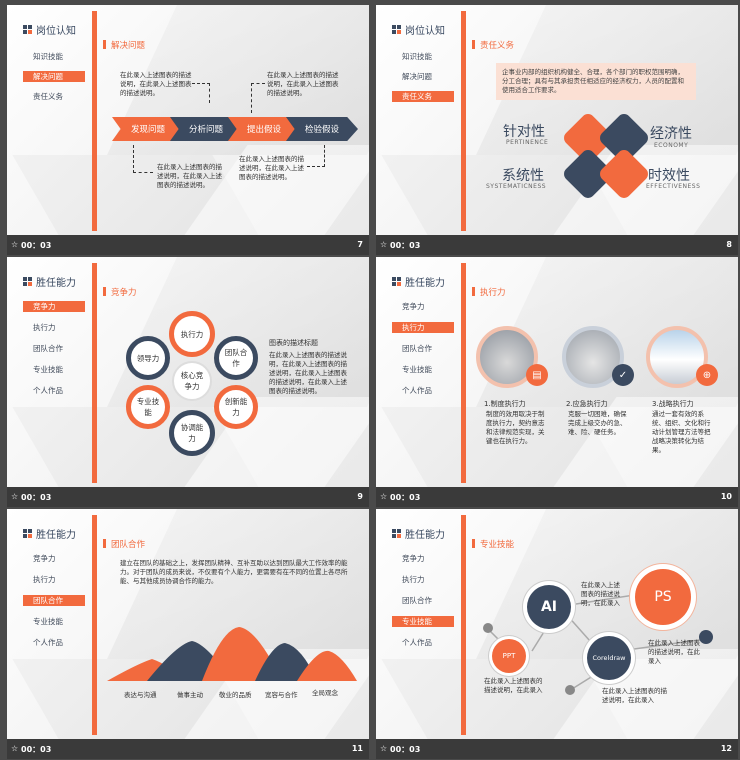  Describe the element at coordinates (48, 96) in the screenshot. I see `sidebar-item: 责任义务` at that location.